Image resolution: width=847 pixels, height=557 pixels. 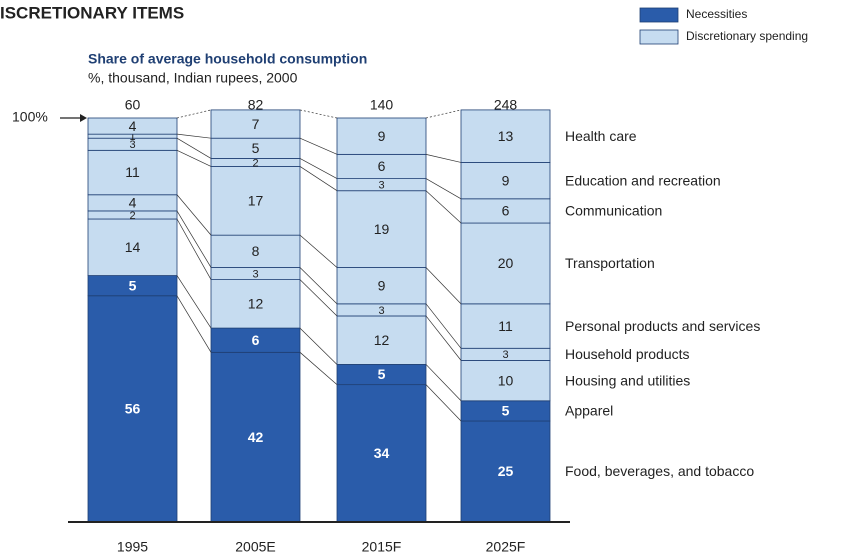 I want to click on series-label: Education and recreation, so click(x=643, y=180).